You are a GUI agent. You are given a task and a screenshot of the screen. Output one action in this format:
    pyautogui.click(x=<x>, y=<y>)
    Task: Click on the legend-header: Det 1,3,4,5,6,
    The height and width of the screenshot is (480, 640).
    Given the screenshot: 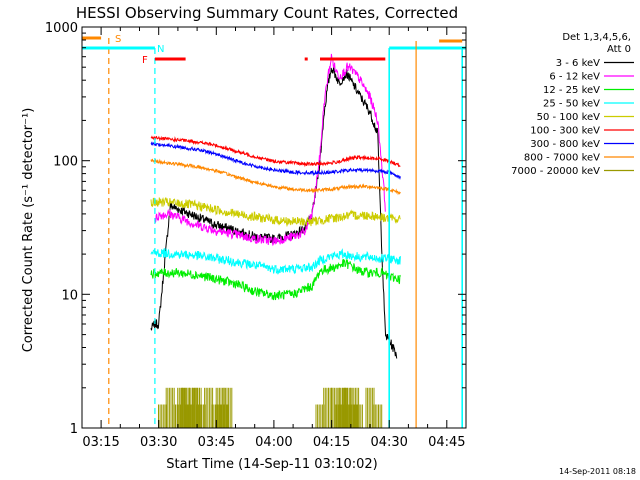 What is the action you would take?
    pyautogui.click(x=596, y=37)
    